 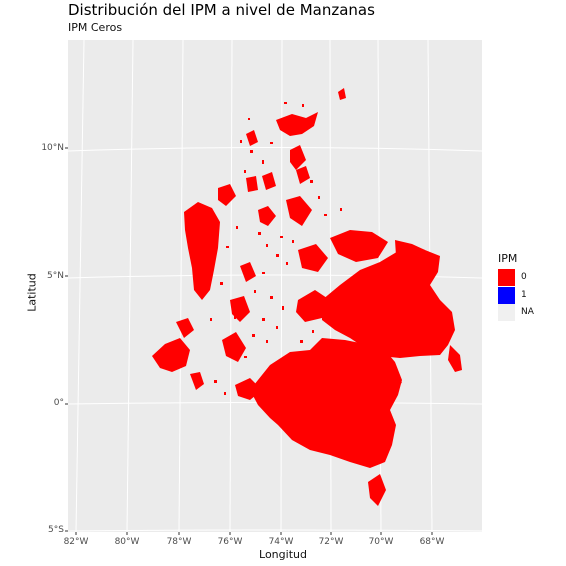 What do you see at coordinates (387, 384) in the screenshot?
I see `region-guainia` at bounding box center [387, 384].